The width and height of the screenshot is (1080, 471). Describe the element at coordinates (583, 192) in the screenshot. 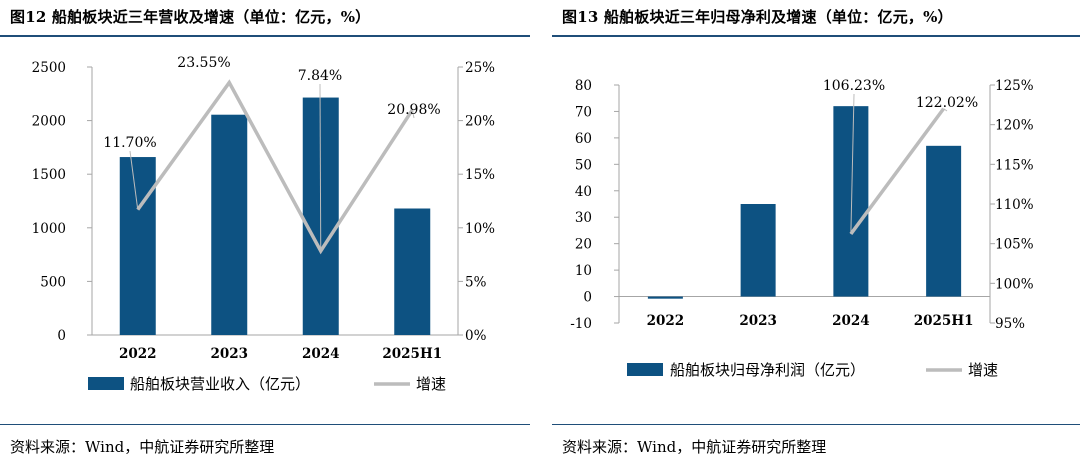

I see `y-tick-label: 40` at that location.